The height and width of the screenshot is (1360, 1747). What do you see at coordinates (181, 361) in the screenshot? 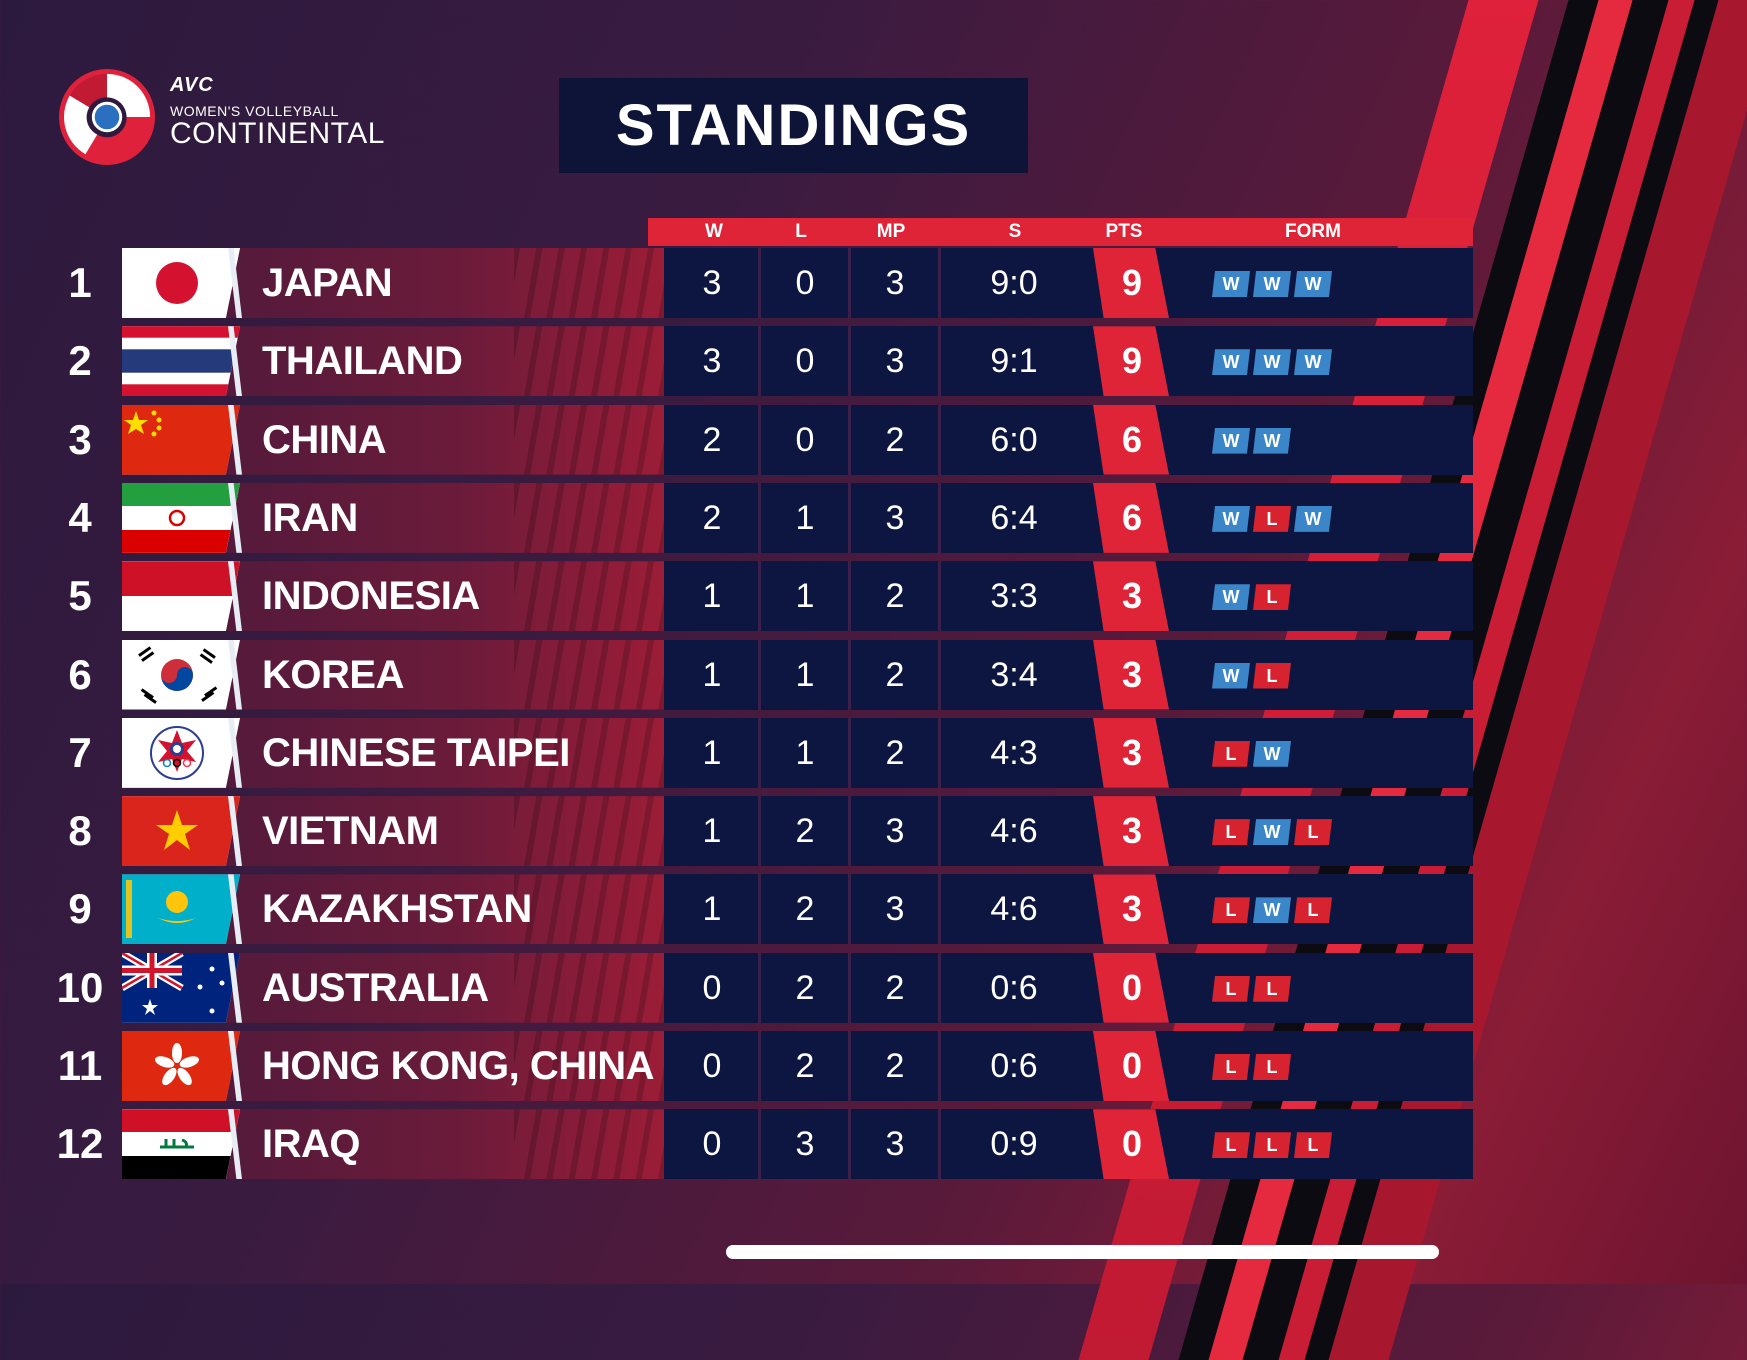
I see `thailand-flag-icon` at bounding box center [181, 361].